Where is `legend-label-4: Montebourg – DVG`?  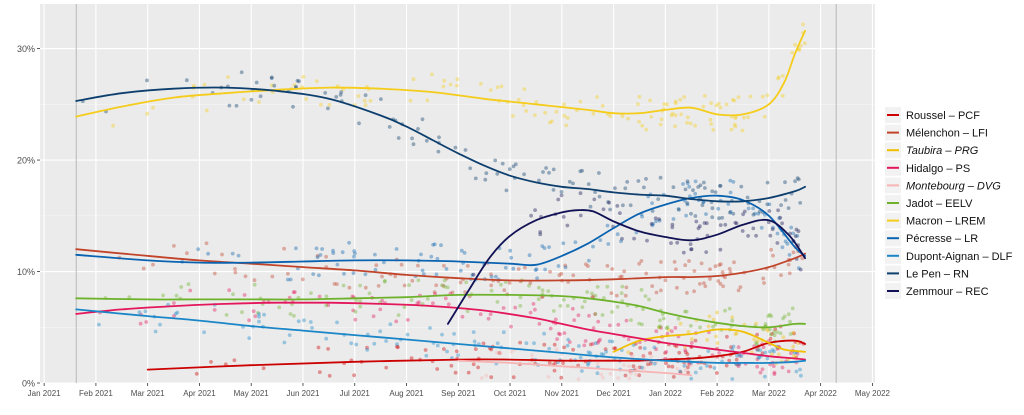
legend-label-4: Montebourg – DVG is located at coordinates (953, 186).